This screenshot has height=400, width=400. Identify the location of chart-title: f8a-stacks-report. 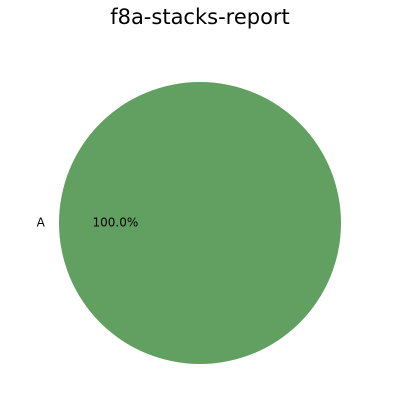
(200, 17).